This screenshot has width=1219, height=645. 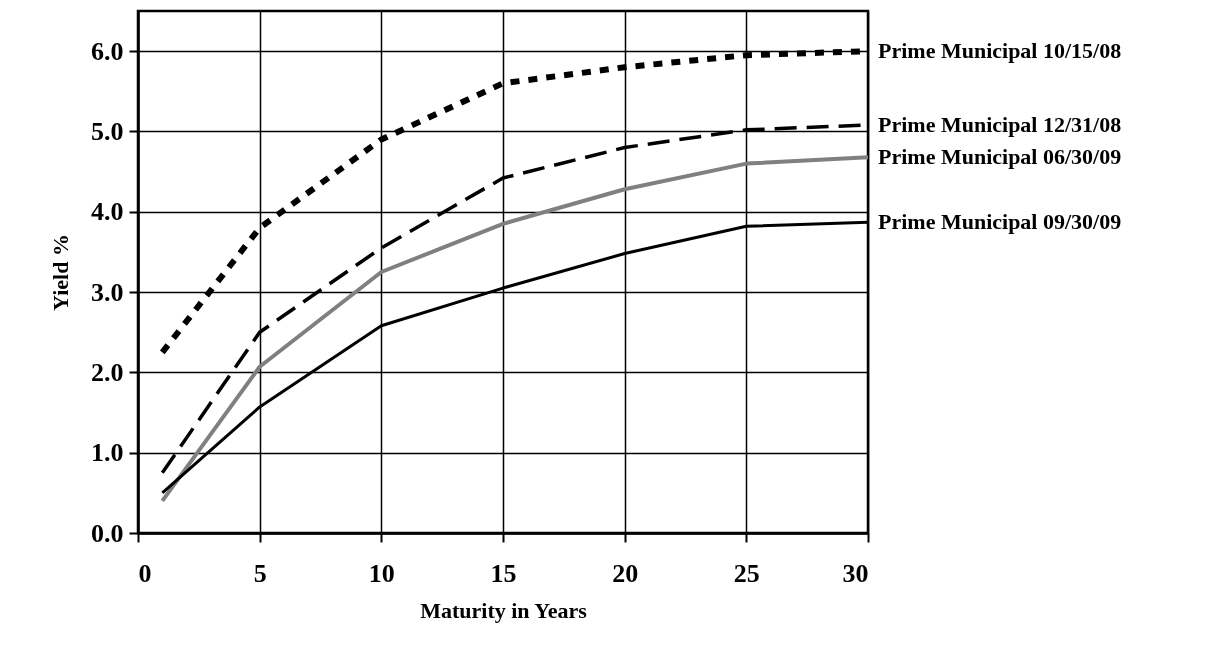 I want to click on y-tick-label: 1.0, so click(x=107, y=453).